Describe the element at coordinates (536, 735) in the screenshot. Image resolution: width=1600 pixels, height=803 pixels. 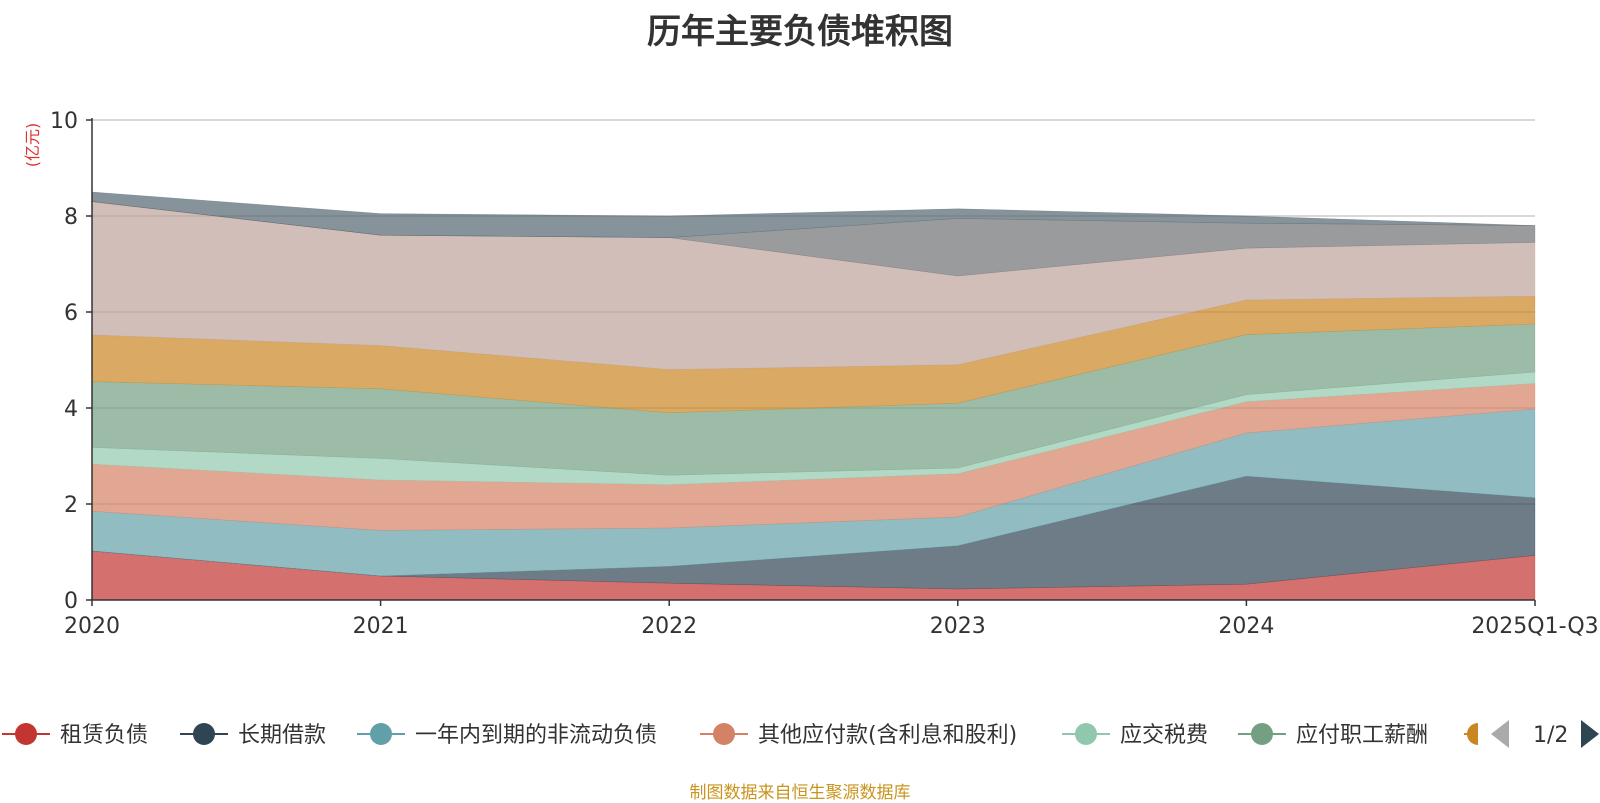
I see `legend-label: 一年内到期的非流动负债` at that location.